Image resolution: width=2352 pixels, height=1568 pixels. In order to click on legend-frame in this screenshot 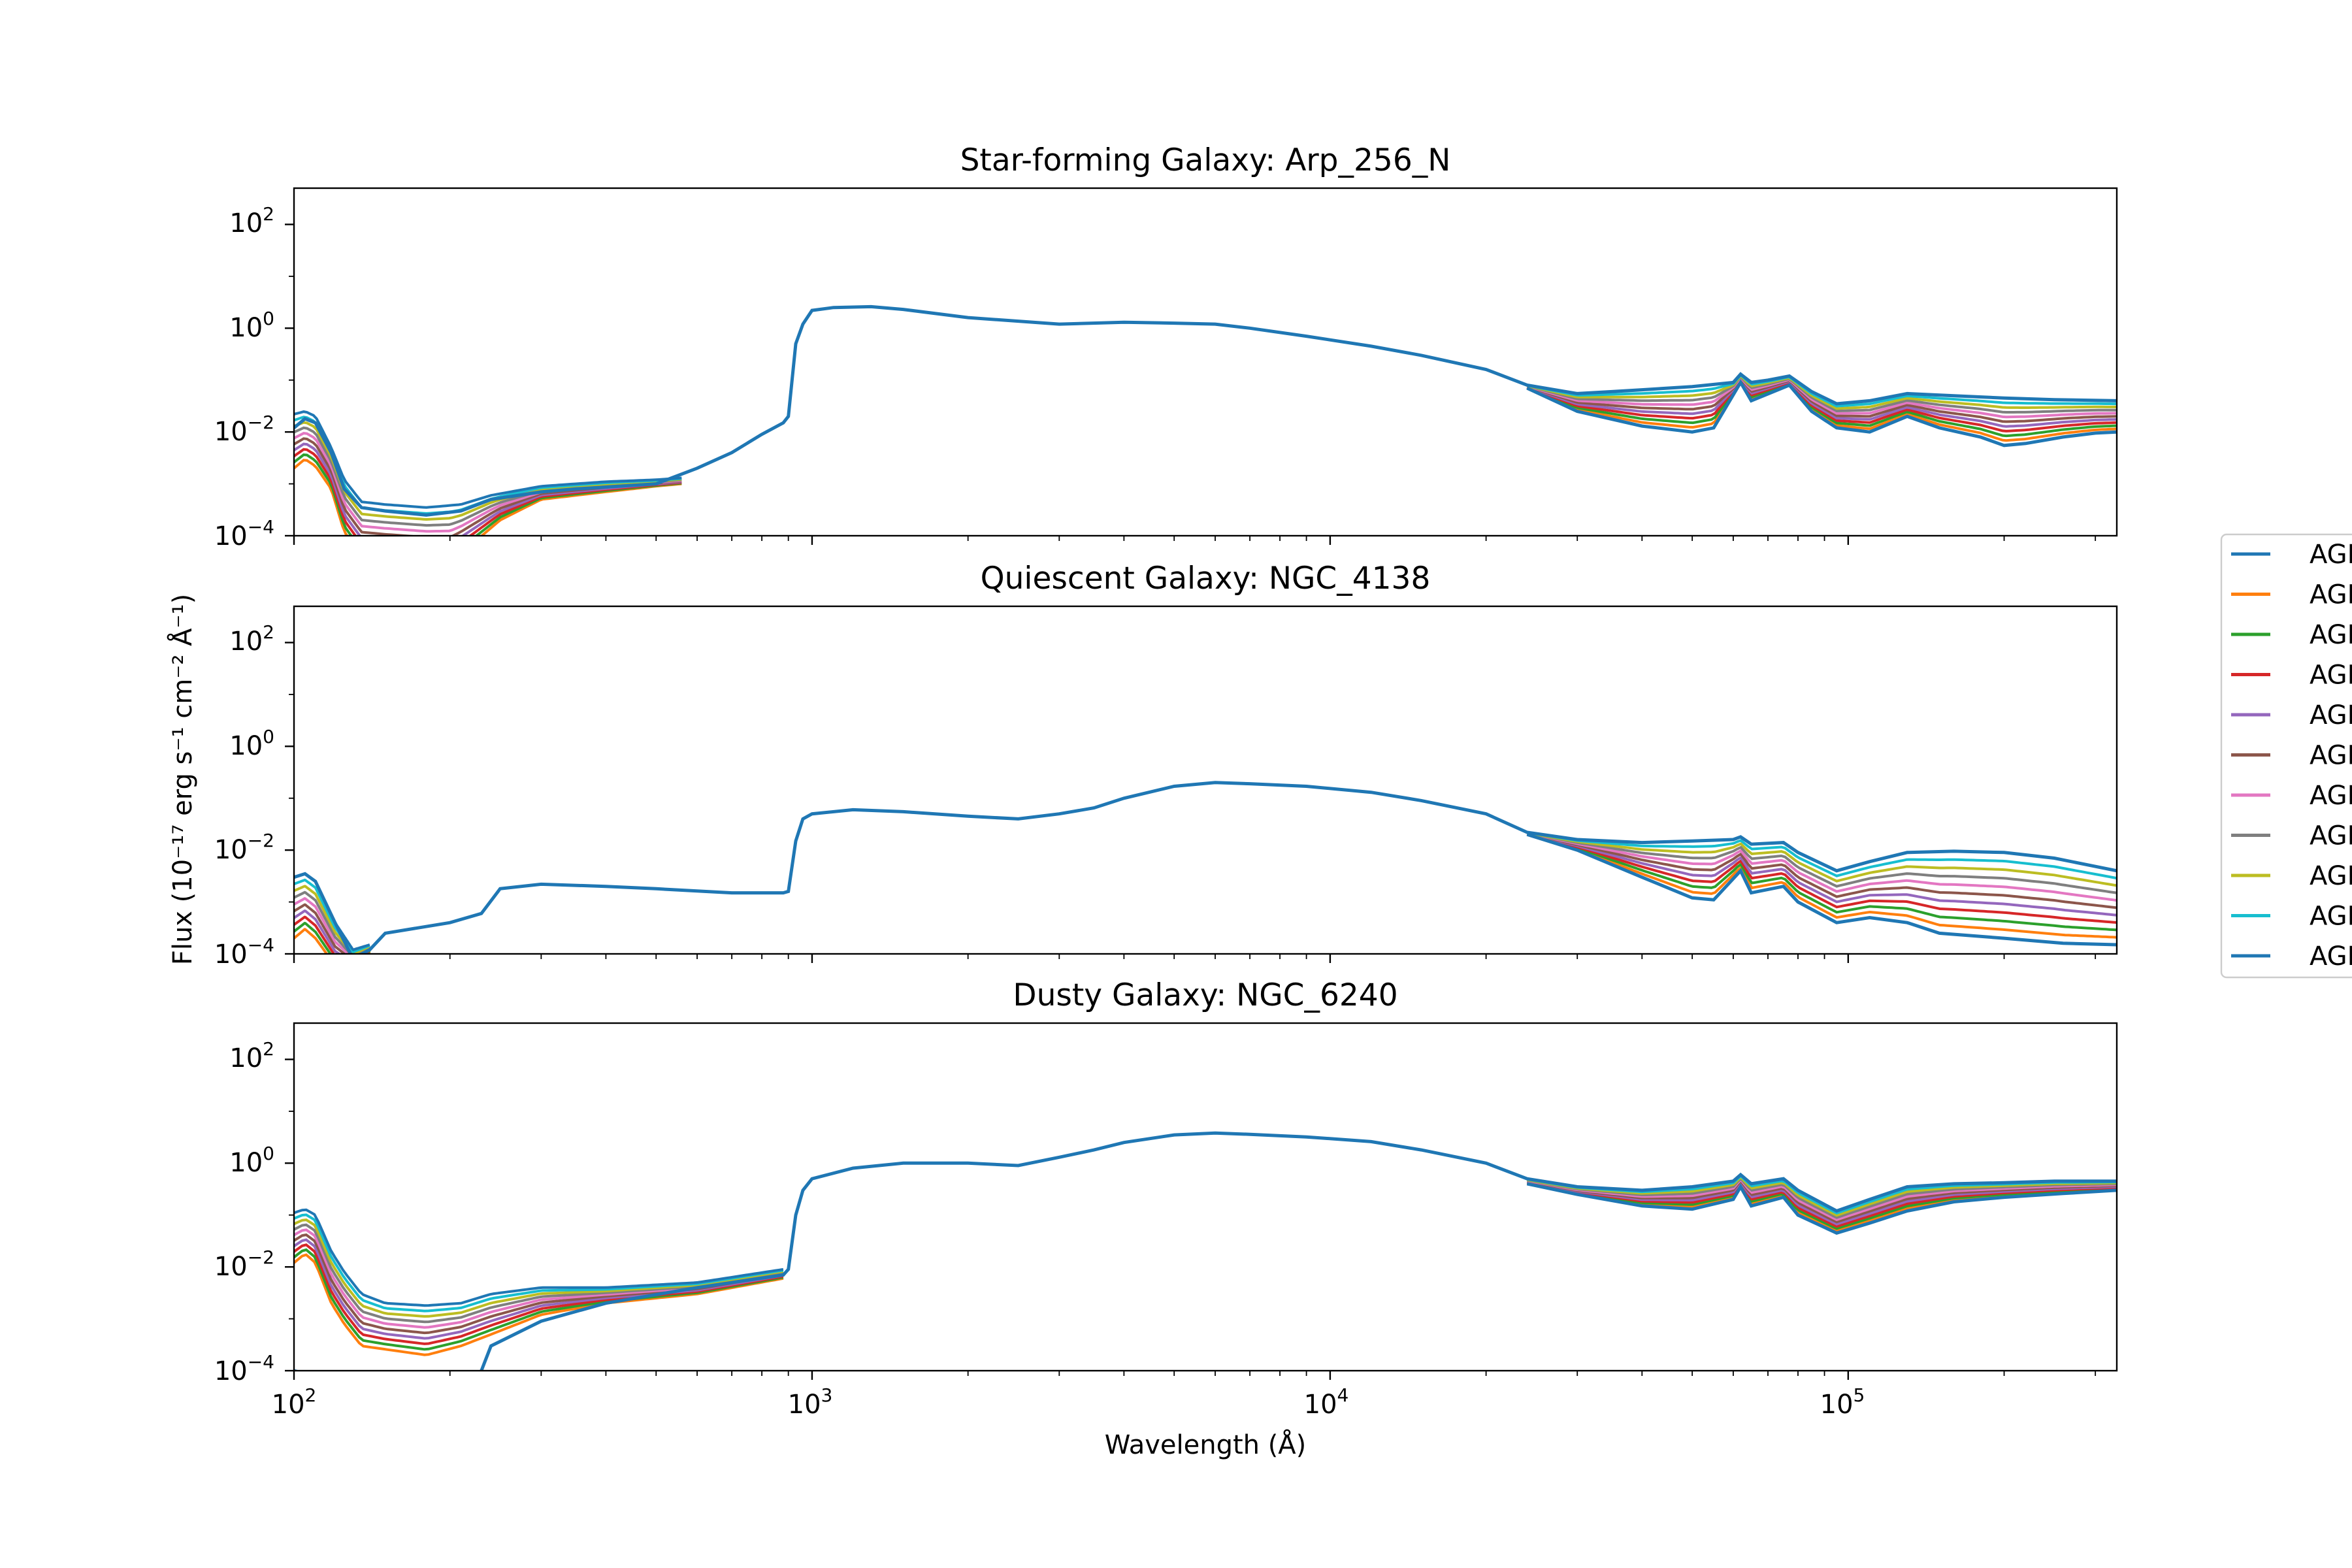, I will do `click(2286, 756)`.